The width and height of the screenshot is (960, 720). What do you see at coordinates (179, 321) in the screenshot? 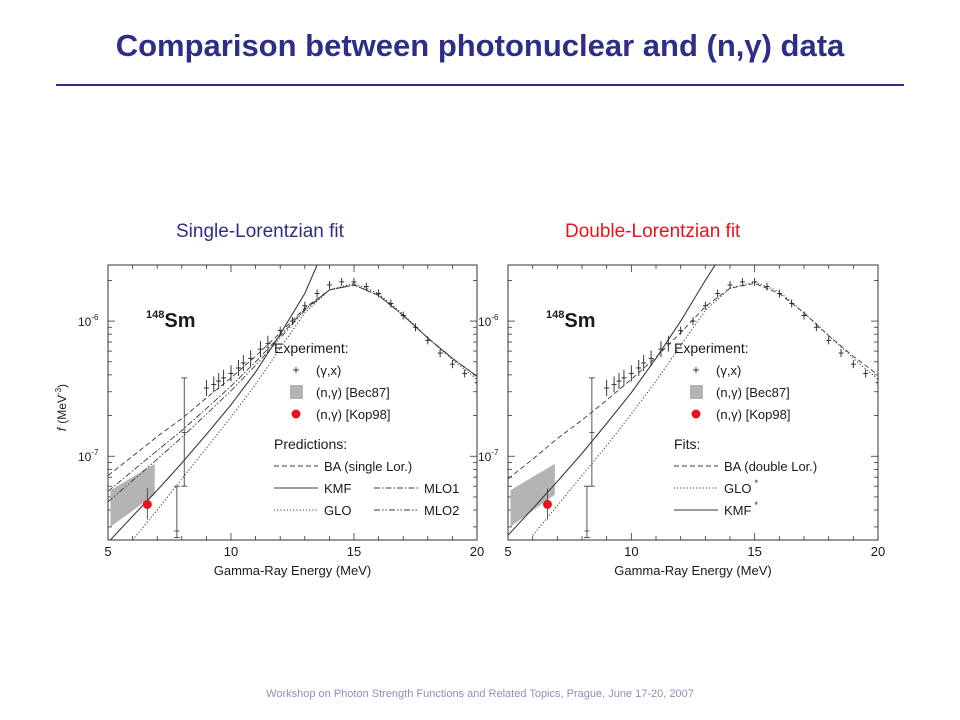
I see `nucleus-symbol: Sm` at bounding box center [179, 321].